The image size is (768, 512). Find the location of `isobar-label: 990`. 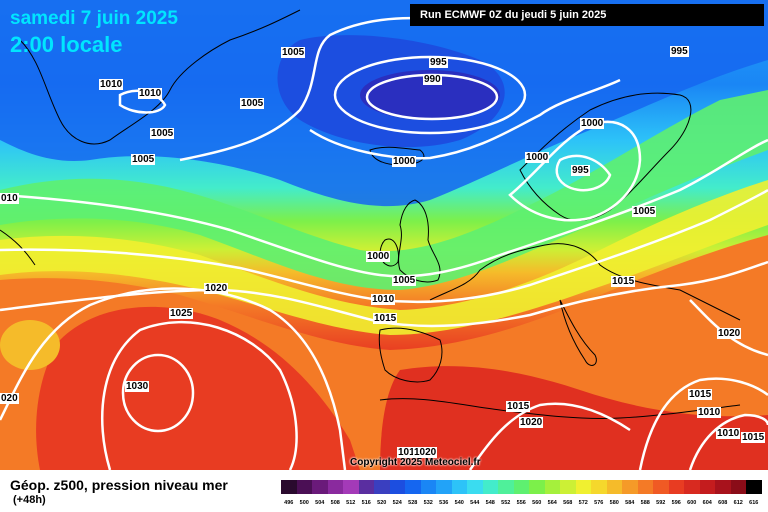

isobar-label: 990 is located at coordinates (432, 79).